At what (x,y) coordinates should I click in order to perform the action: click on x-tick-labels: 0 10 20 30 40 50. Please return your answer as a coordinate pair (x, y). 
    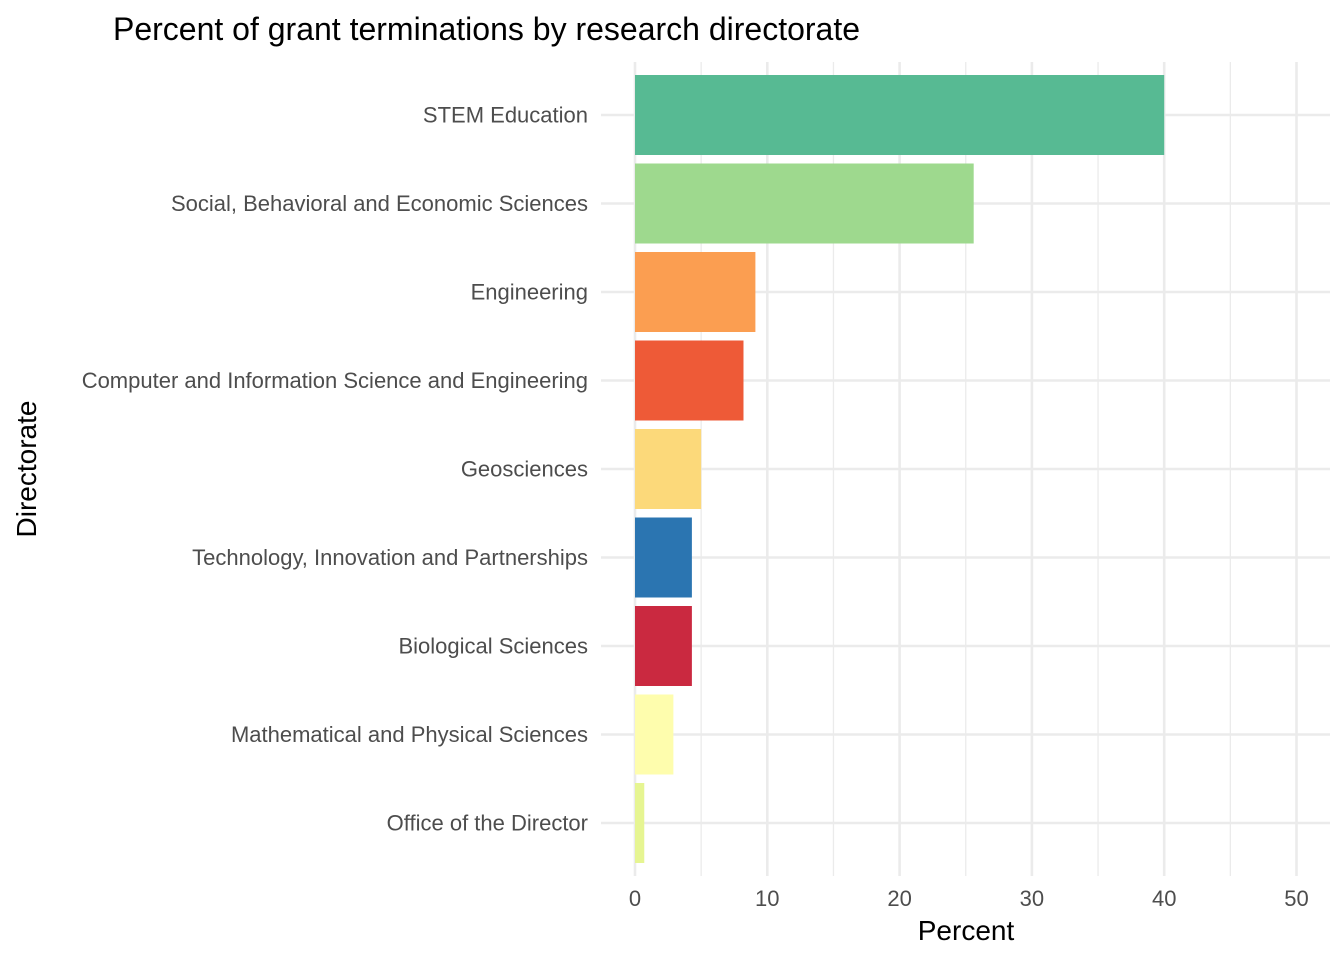
    Looking at the image, I should click on (969, 898).